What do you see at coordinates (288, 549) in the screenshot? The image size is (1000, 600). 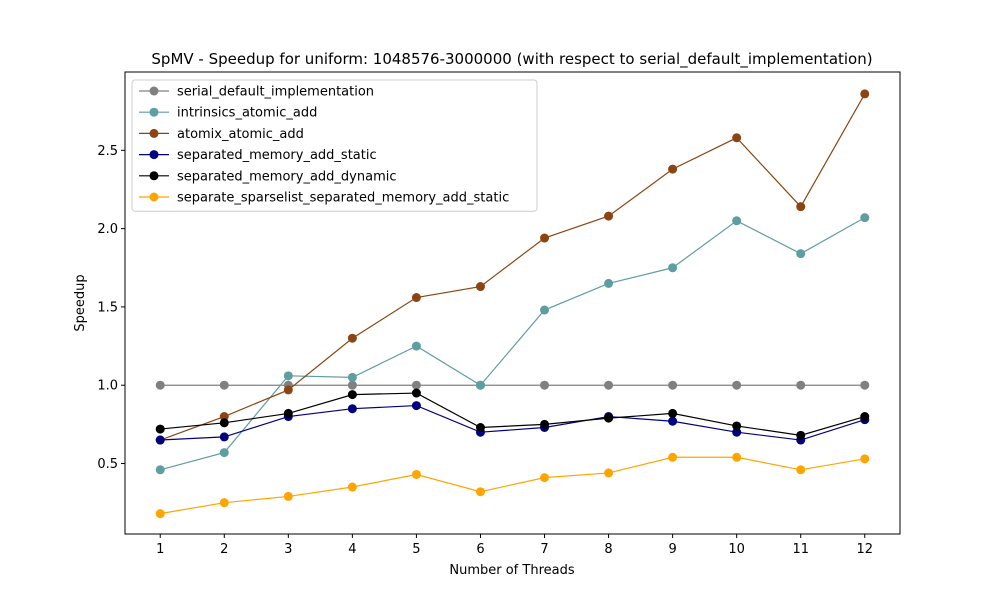 I see `x-tick-label: 3` at bounding box center [288, 549].